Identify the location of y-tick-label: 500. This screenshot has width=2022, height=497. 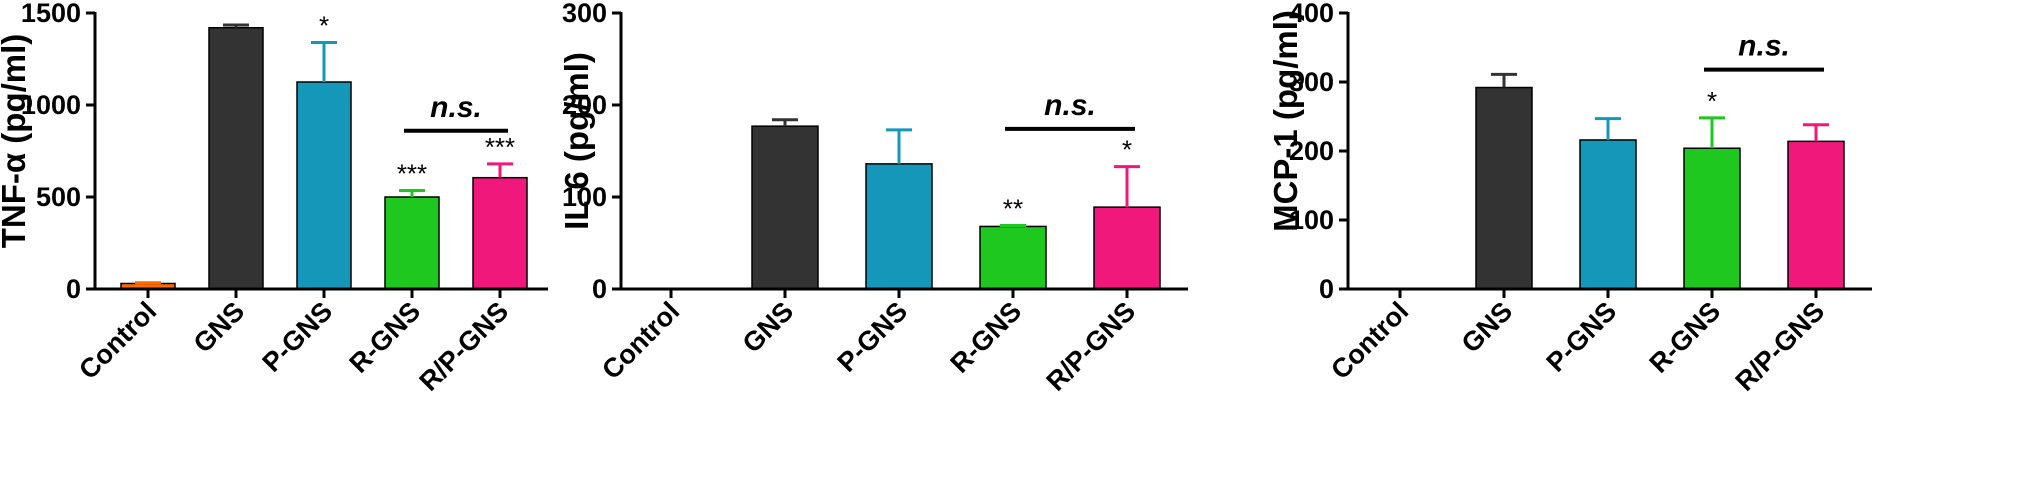
(58, 197).